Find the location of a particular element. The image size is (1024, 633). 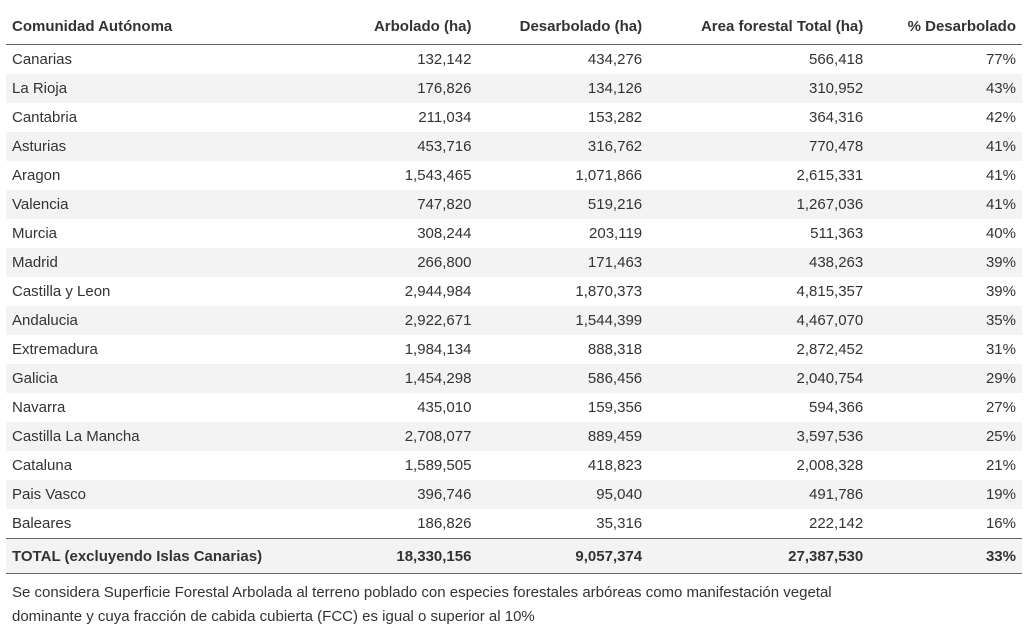

cell-value: 2,922,671 is located at coordinates (438, 320).